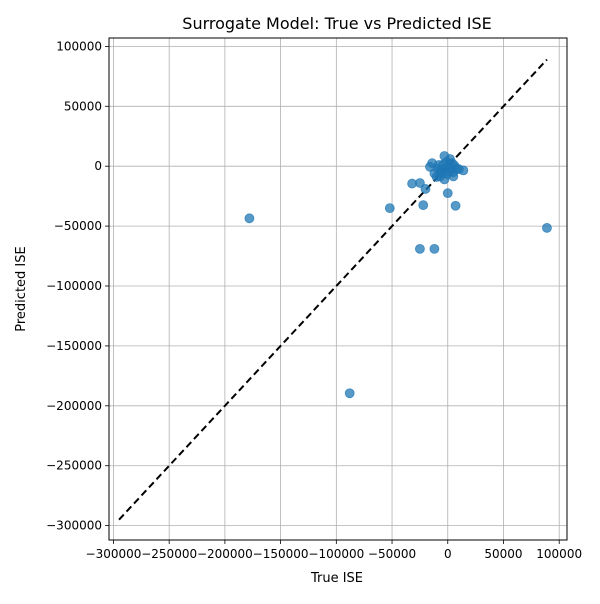 Image resolution: width=600 pixels, height=604 pixels. Describe the element at coordinates (169, 554) in the screenshot. I see `x-tick-label: −250000` at that location.